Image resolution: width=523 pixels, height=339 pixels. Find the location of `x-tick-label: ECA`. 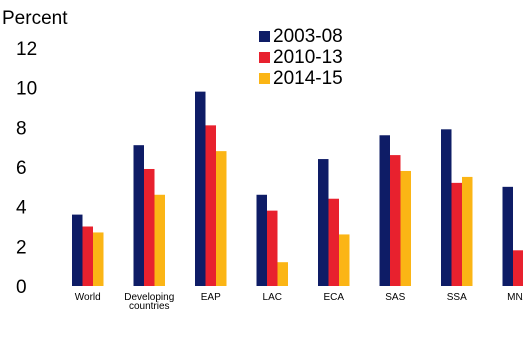

x-tick-label: ECA is located at coordinates (333, 297).